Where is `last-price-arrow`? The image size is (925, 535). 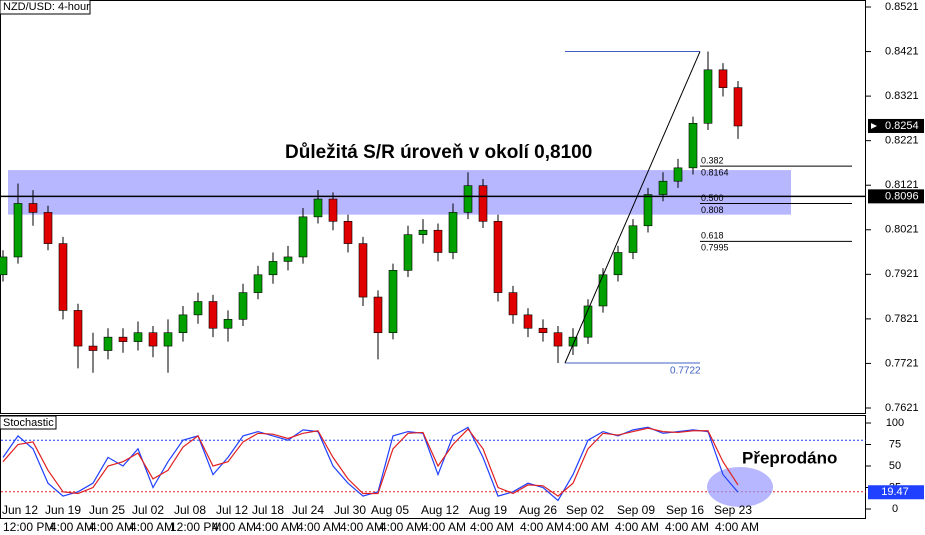
last-price-arrow is located at coordinates (874, 125).